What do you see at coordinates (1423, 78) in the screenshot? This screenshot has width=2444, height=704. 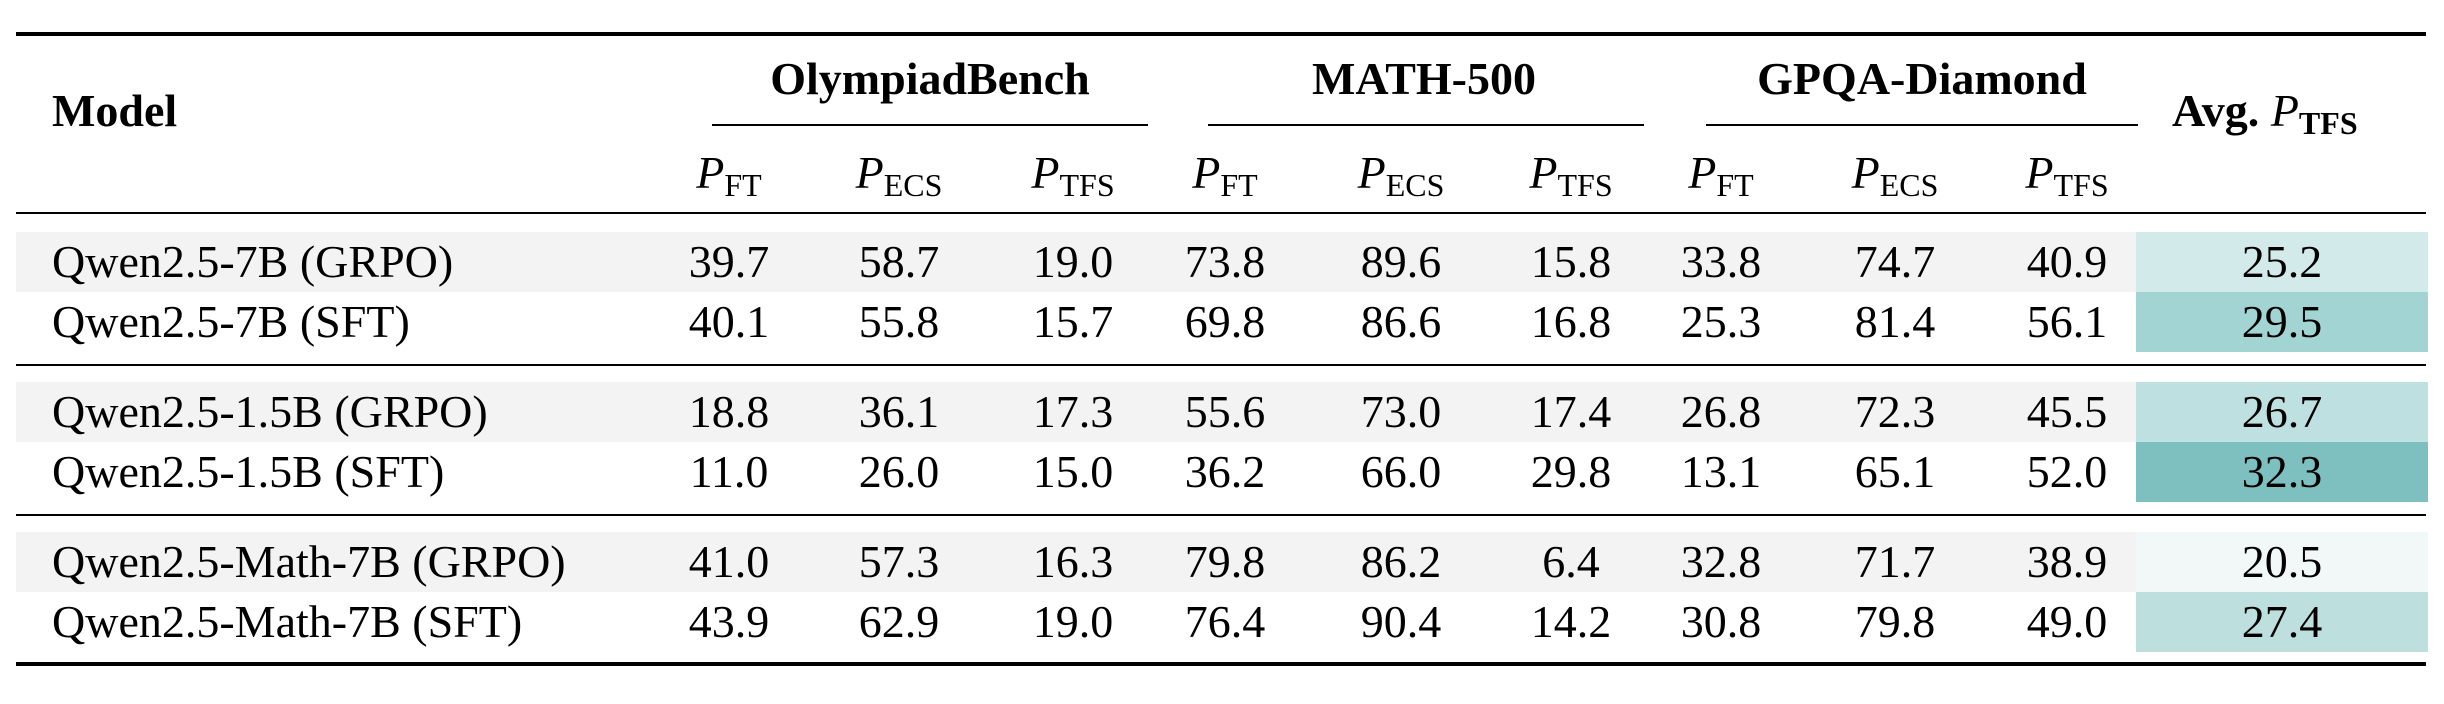 I see `group-header-math500: MATH-500` at bounding box center [1423, 78].